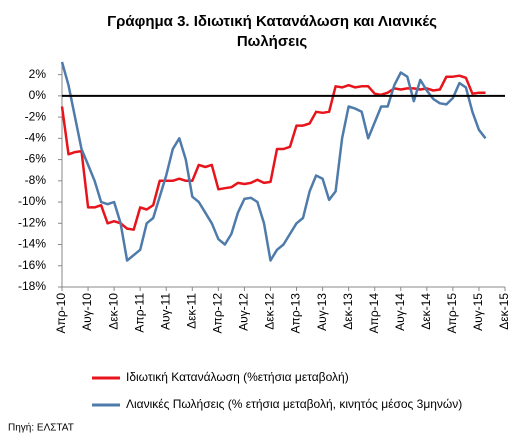 This screenshot has width=532, height=443. Describe the element at coordinates (504, 311) in the screenshot. I see `x-tick-label: Δεκ-15` at that location.